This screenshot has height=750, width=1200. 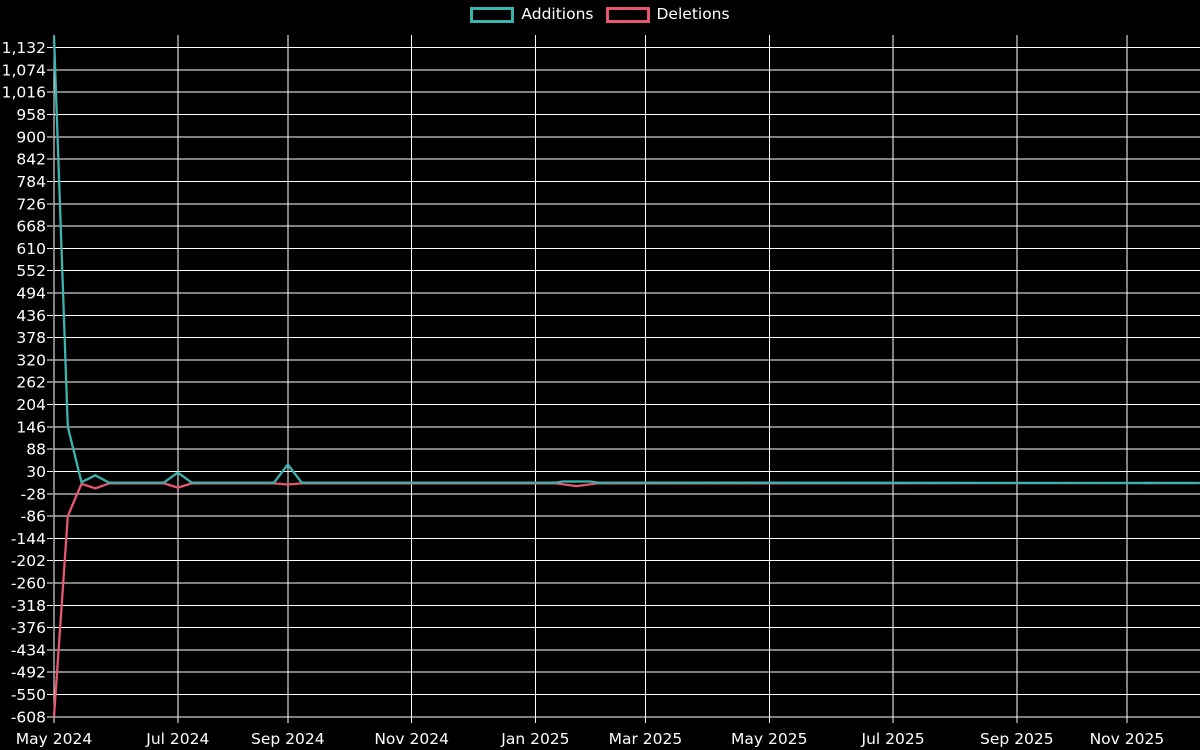 What do you see at coordinates (288, 739) in the screenshot?
I see `x-axis-label: Sep 2024` at bounding box center [288, 739].